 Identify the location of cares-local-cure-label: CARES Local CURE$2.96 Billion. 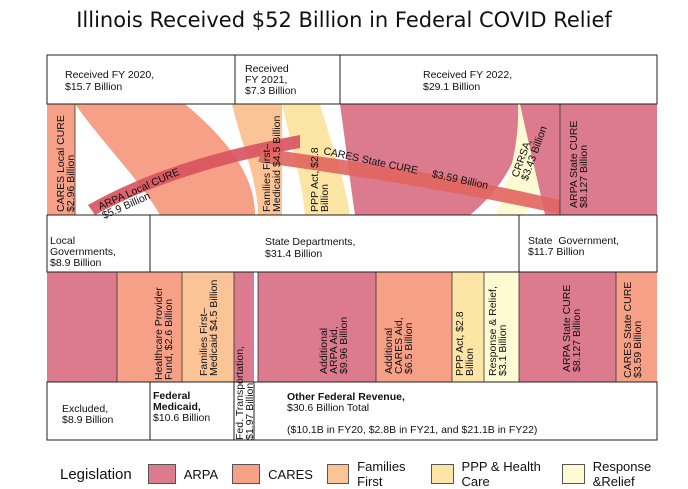
(66, 163).